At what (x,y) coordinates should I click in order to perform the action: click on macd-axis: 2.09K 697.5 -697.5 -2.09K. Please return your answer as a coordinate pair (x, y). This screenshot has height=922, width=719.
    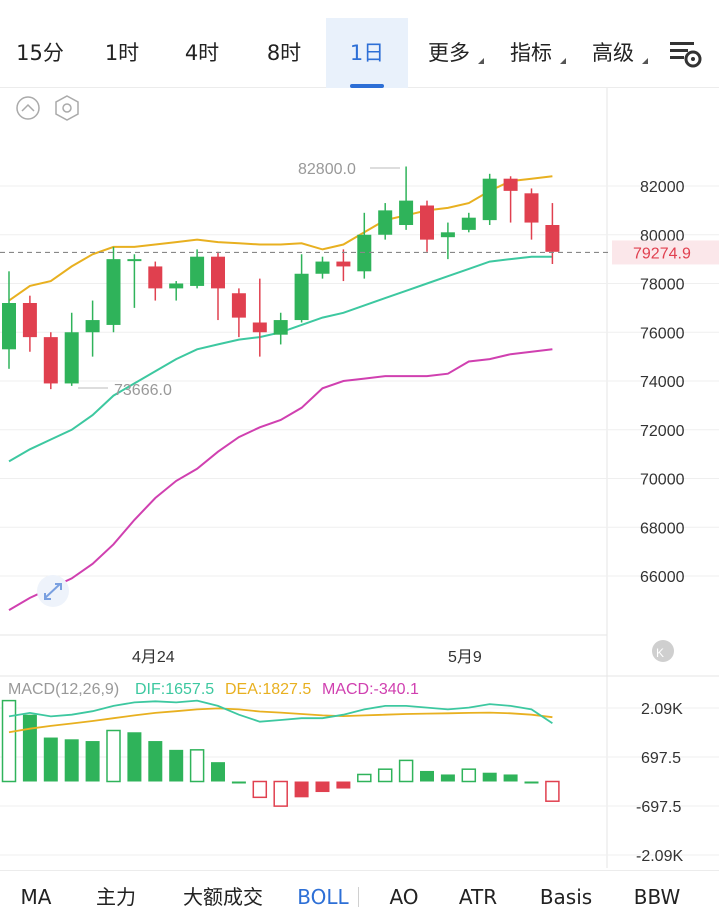
    Looking at the image, I should click on (659, 783).